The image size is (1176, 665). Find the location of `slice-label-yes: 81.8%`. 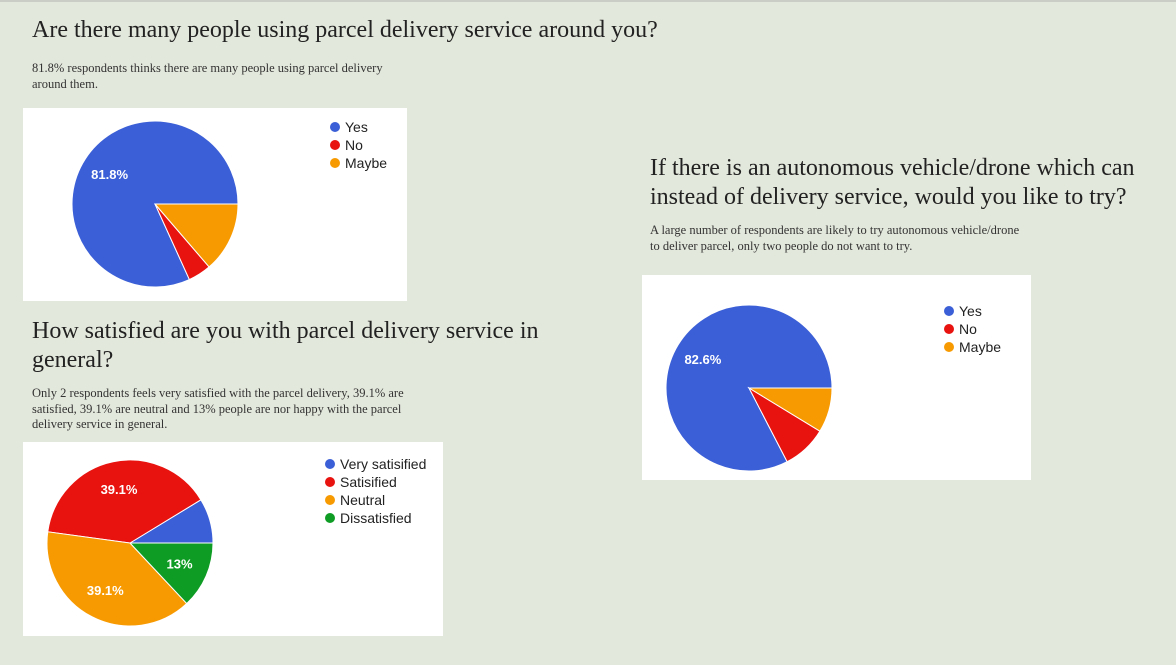

slice-label-yes: 81.8% is located at coordinates (109, 174).